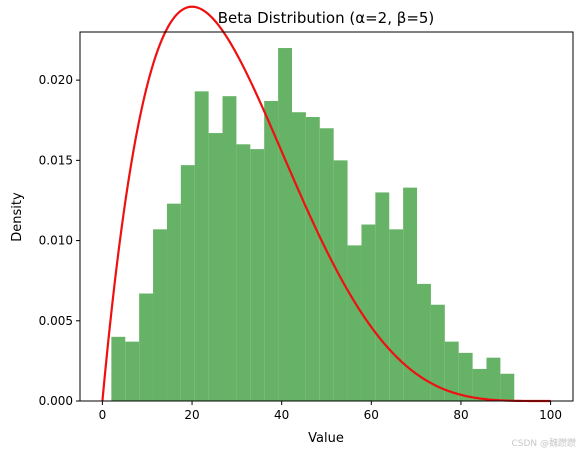 The width and height of the screenshot is (584, 459). I want to click on y-tick-label: 0.015, so click(56, 160).